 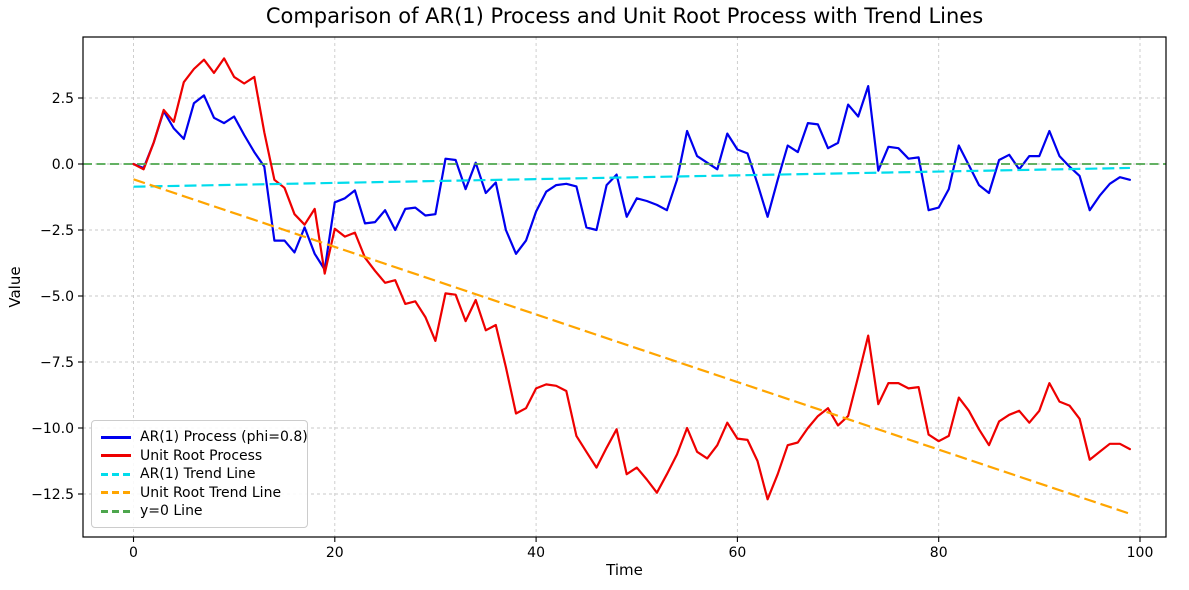 I want to click on legend-label: Unit Root Process, so click(x=201, y=455).